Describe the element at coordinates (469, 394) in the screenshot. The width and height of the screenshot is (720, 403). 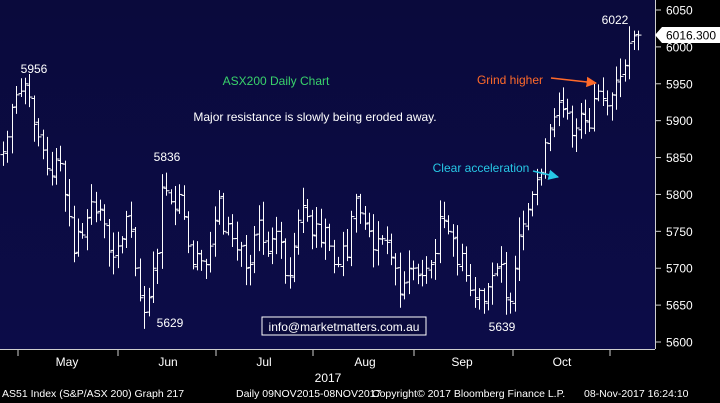
I see `footer-copyright: Copyright© 2017 Bloomberg Finance L.P.` at that location.